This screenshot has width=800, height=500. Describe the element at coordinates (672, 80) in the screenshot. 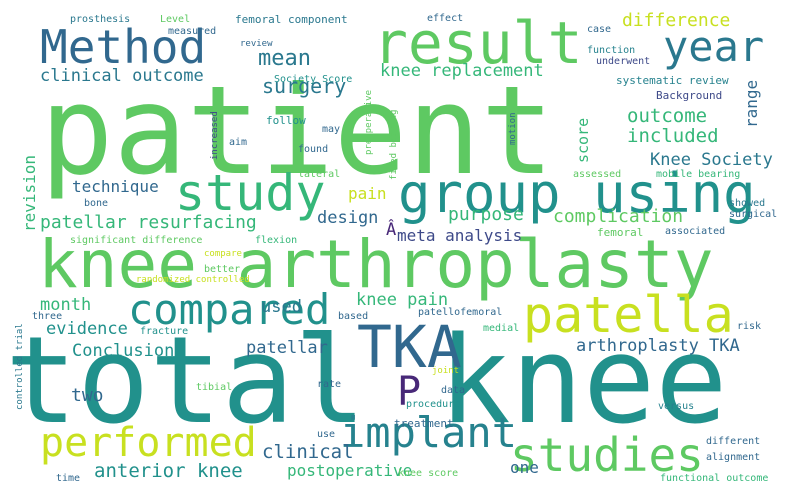

I see `word-systematic-review: systematic review` at that location.